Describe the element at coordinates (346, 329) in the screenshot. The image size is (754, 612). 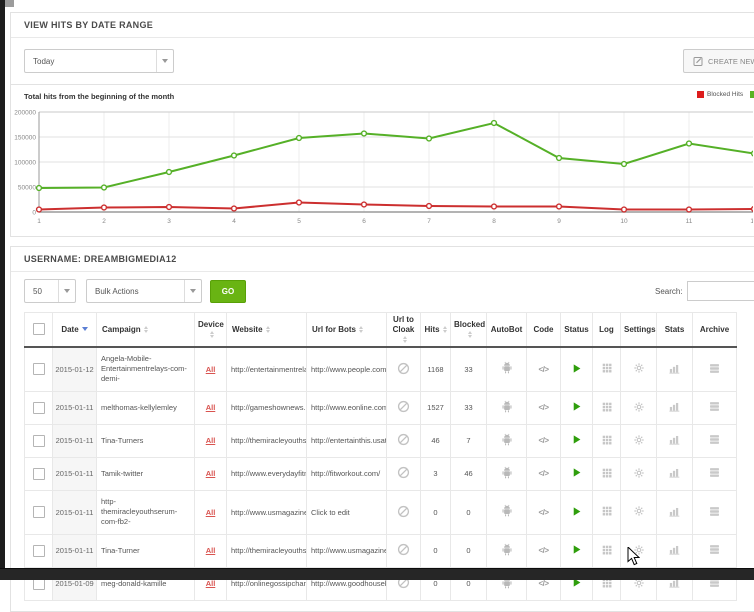
I see `column-header-url-for-bots: Url for Bots` at that location.